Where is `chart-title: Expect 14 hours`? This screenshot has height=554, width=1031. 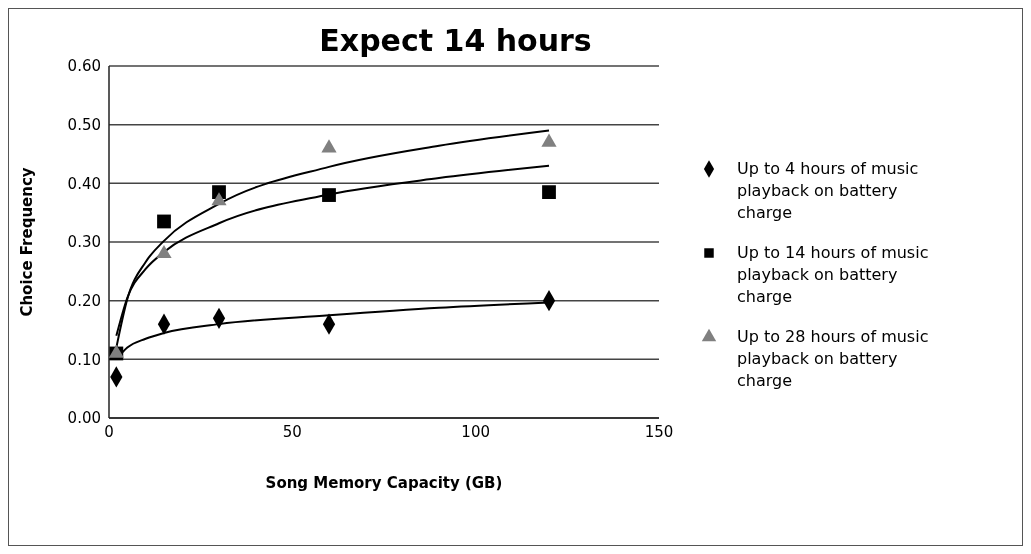 chart-title: Expect 14 hours is located at coordinates (455, 40).